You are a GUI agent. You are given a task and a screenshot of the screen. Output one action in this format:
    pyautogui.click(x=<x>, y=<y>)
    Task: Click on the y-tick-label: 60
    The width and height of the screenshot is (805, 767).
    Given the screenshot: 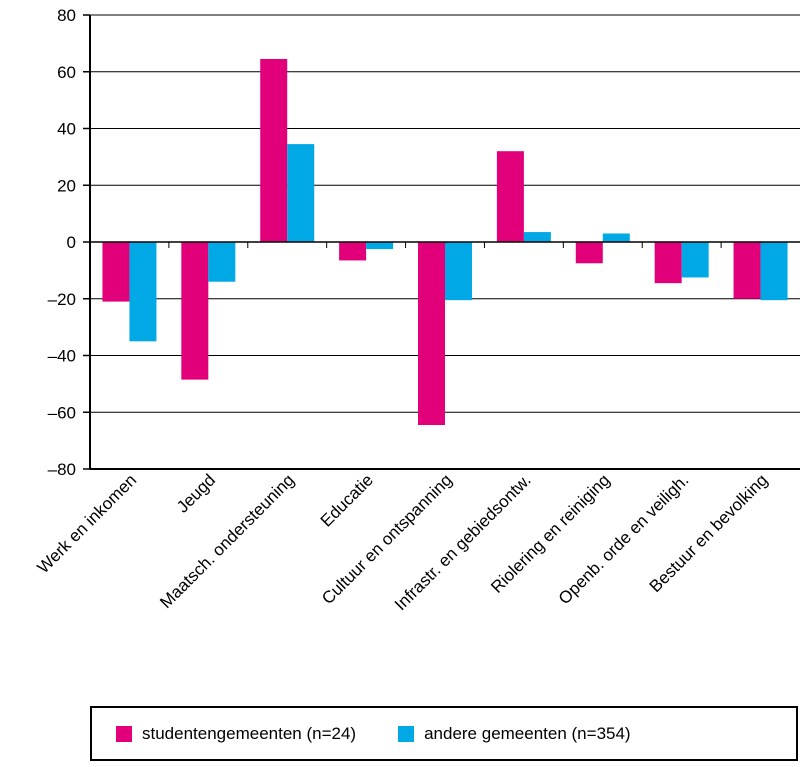 What is the action you would take?
    pyautogui.click(x=66, y=72)
    